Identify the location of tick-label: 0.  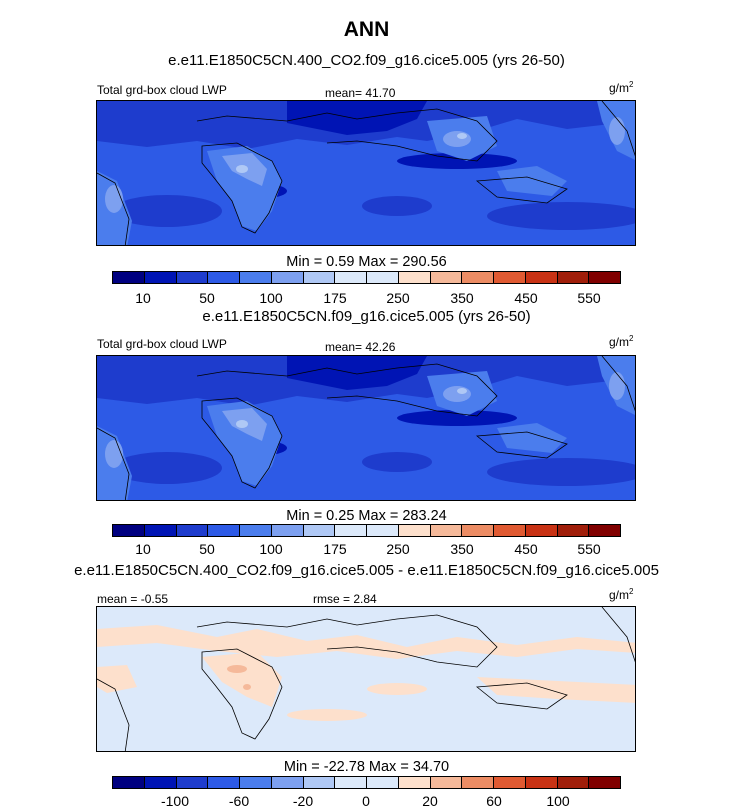
(366, 801).